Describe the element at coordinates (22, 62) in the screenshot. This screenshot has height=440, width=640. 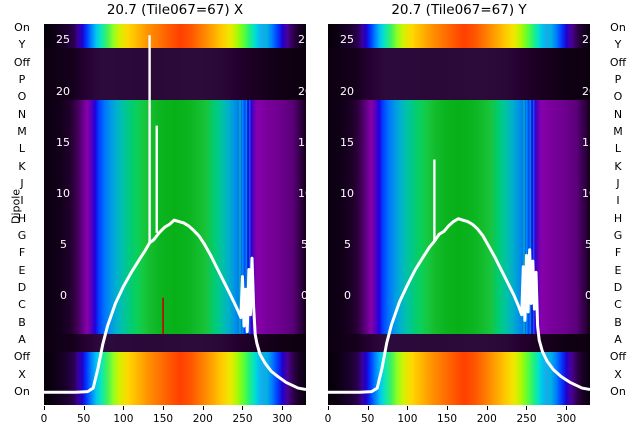
I see `category-label-left-2: Off` at that location.